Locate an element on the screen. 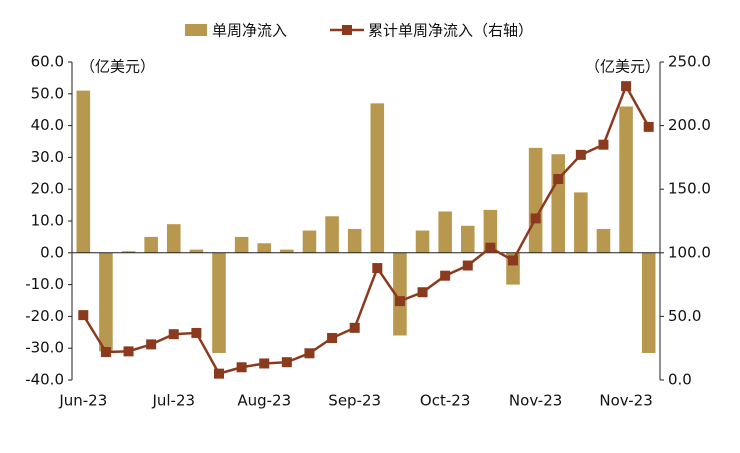 This screenshot has height=453, width=740. y2-axis-unit: （亿美元） is located at coordinates (622, 67).